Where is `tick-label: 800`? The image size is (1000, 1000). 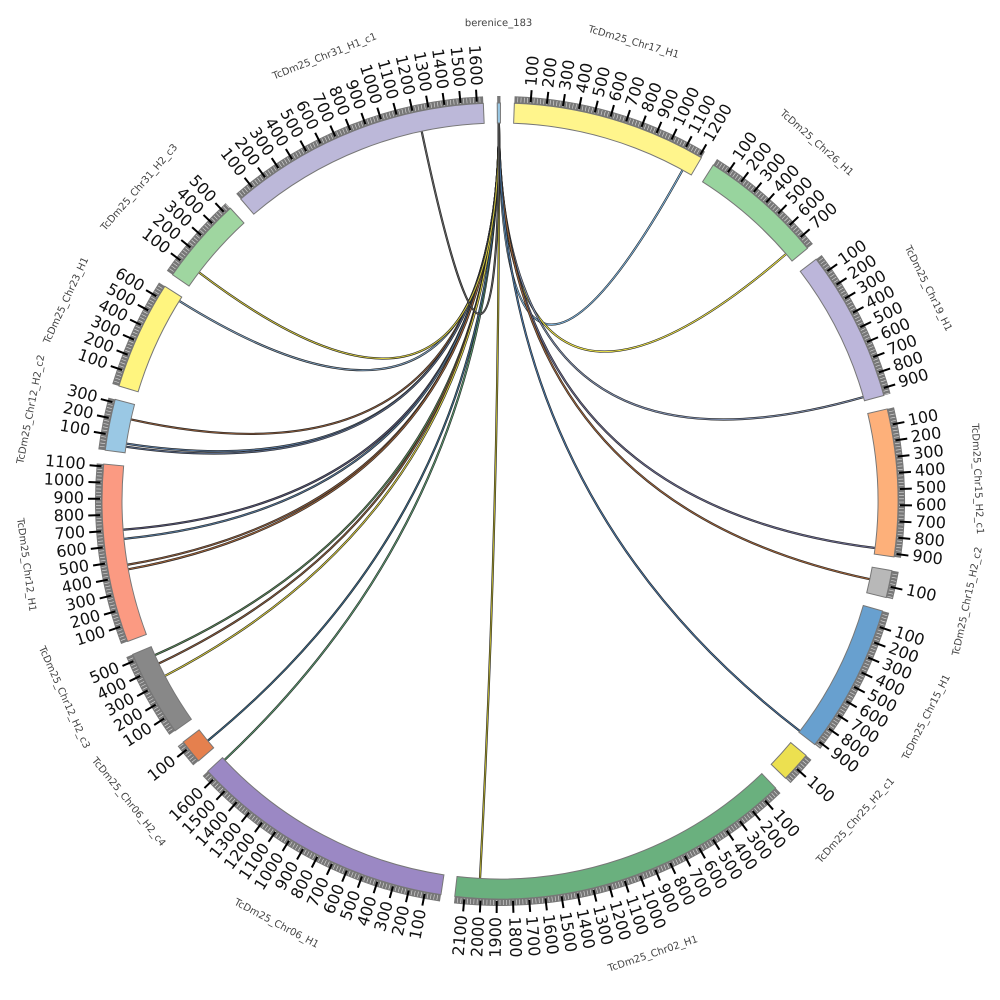
tick-label: 800 is located at coordinates (929, 540).